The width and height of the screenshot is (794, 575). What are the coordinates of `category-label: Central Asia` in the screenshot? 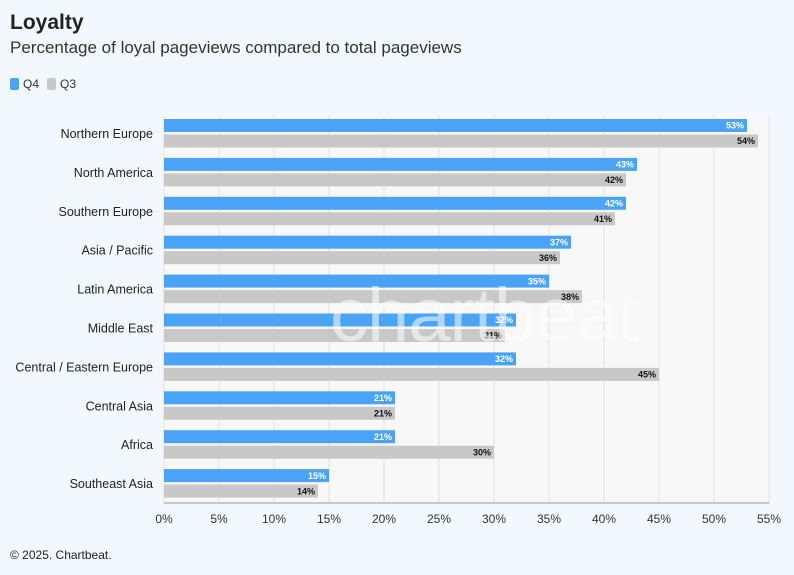 It's located at (119, 406).